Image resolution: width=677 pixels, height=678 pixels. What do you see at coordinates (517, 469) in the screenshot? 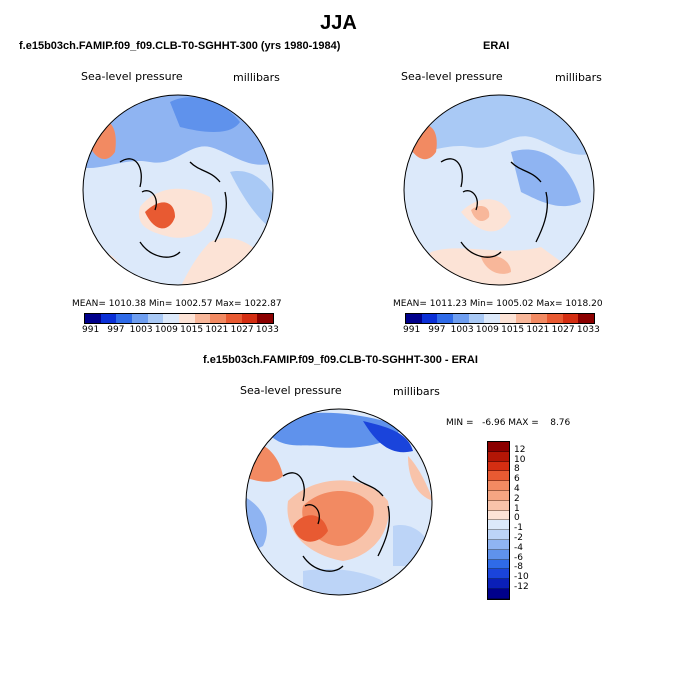
I see `colorbar-label: 8` at bounding box center [517, 469].